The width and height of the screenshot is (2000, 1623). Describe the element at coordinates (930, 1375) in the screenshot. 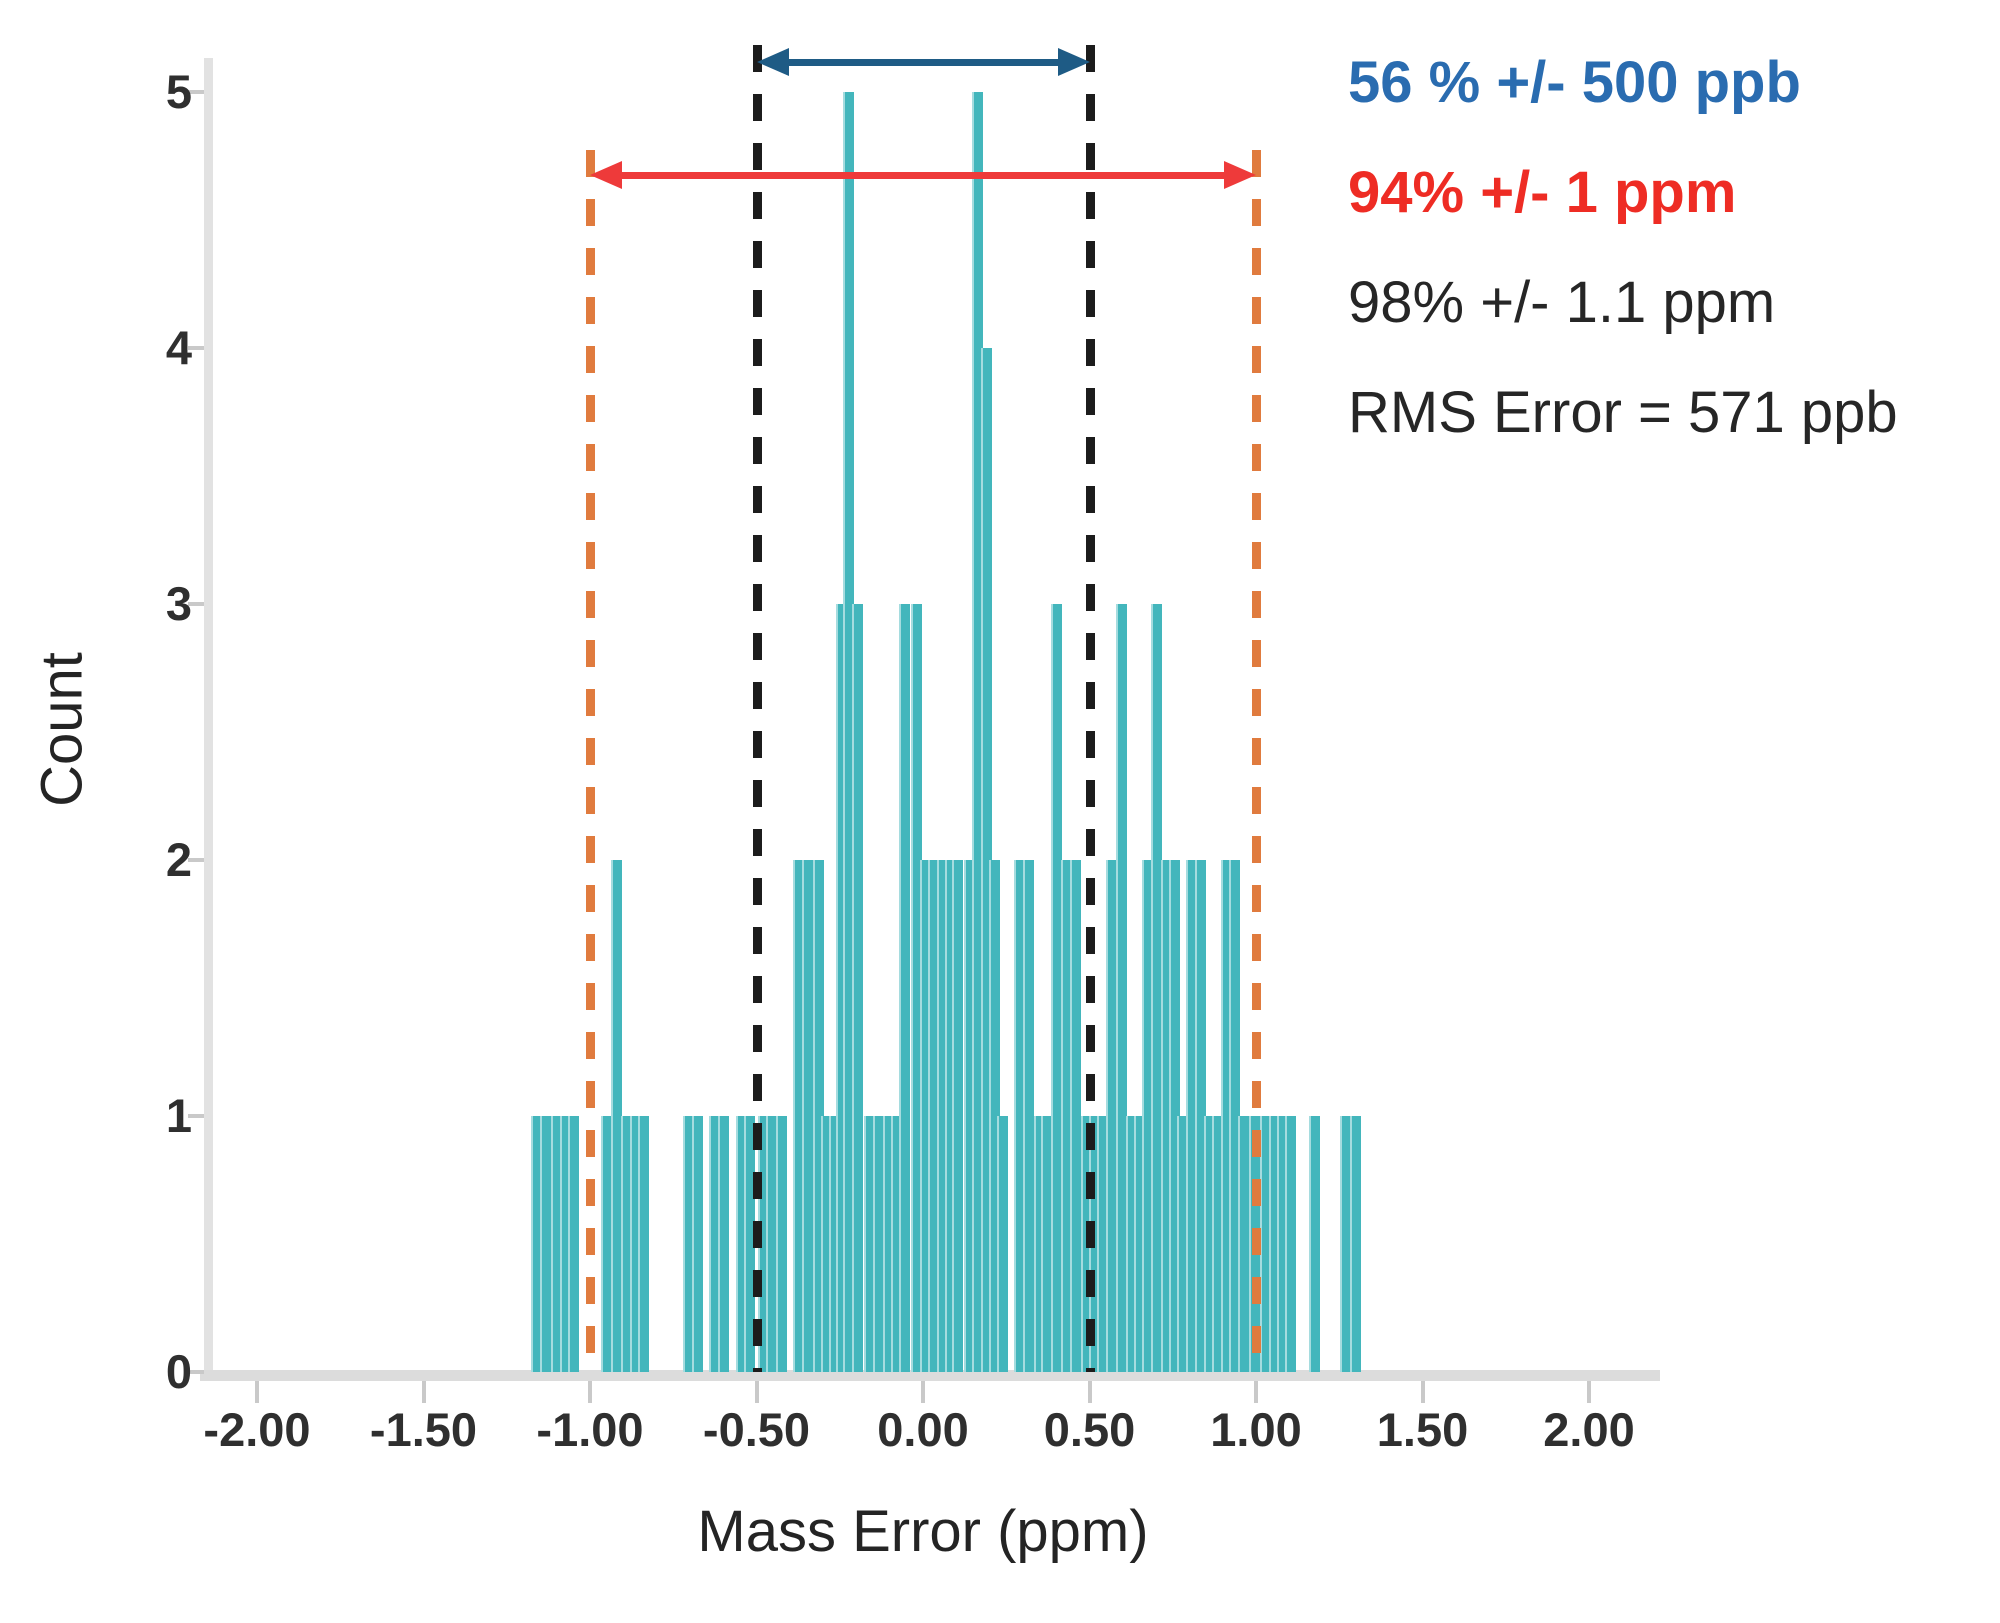

I see `x-axis-baseline` at that location.